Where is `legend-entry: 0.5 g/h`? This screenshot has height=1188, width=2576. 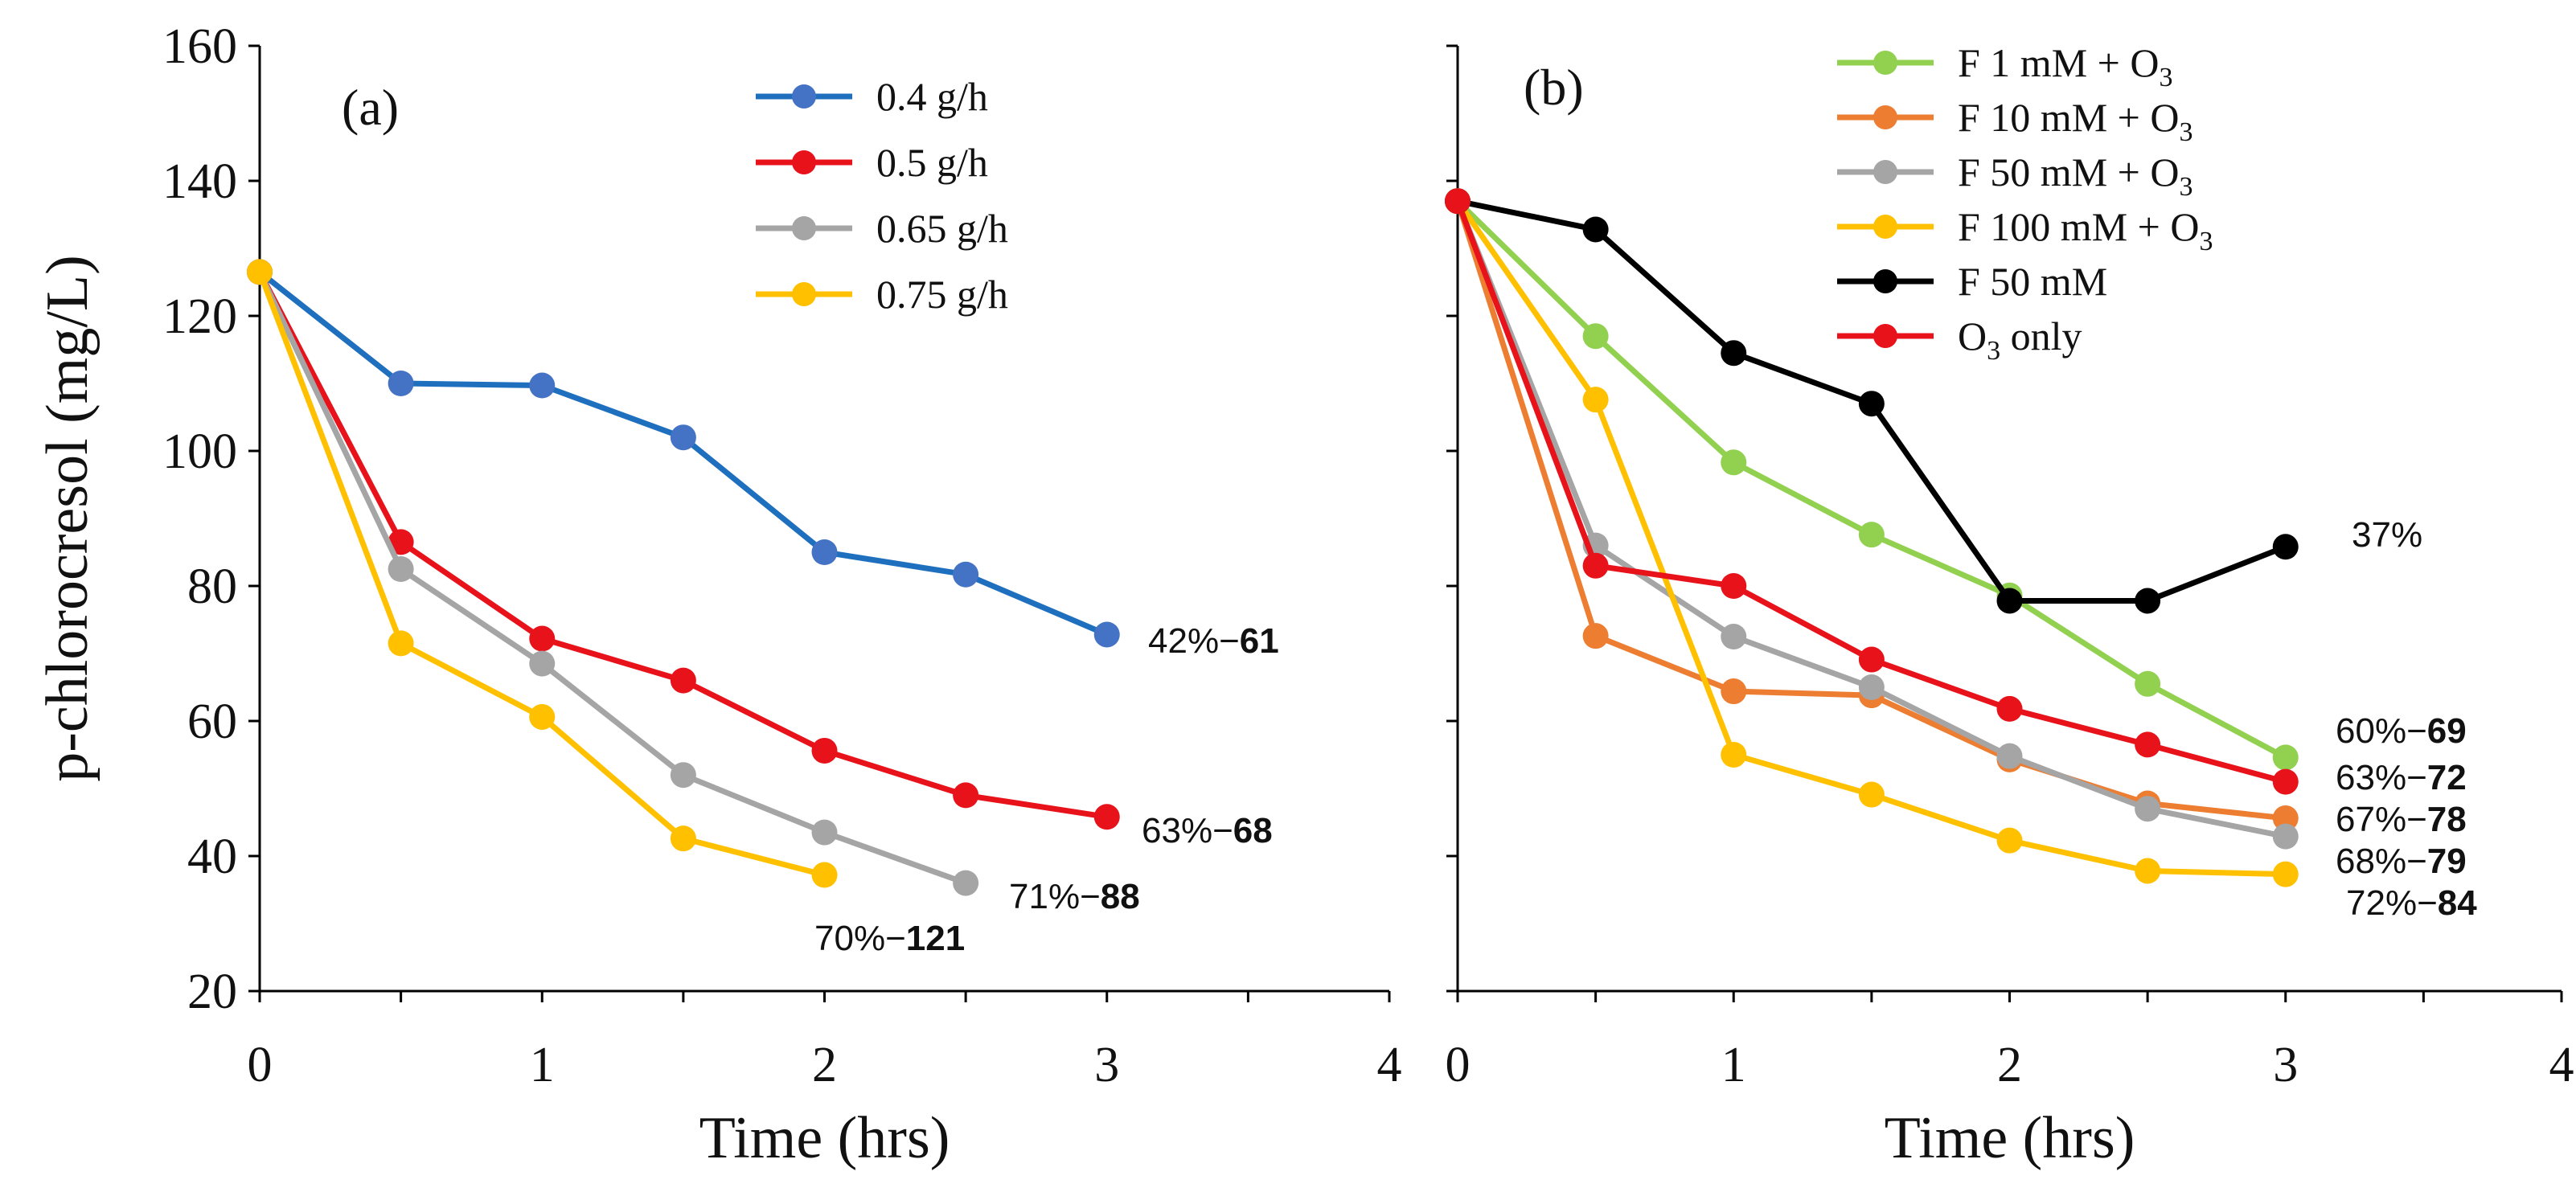
legend-entry: 0.5 g/h is located at coordinates (932, 163).